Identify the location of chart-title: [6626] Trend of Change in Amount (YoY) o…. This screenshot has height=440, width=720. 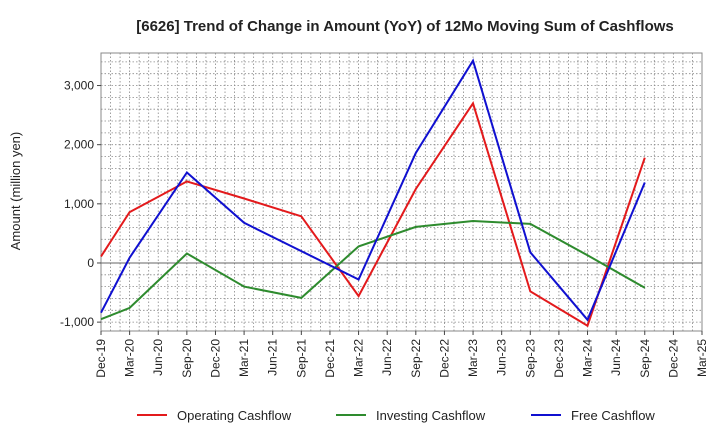
(405, 26).